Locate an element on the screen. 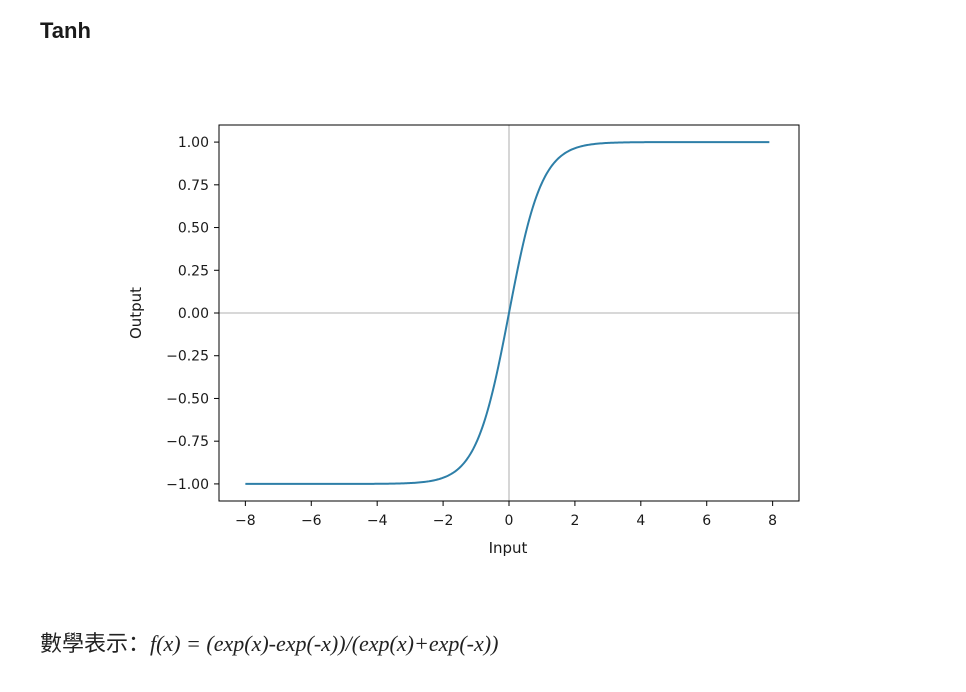 This screenshot has height=692, width=966. x-tick-label: 8 is located at coordinates (772, 521).